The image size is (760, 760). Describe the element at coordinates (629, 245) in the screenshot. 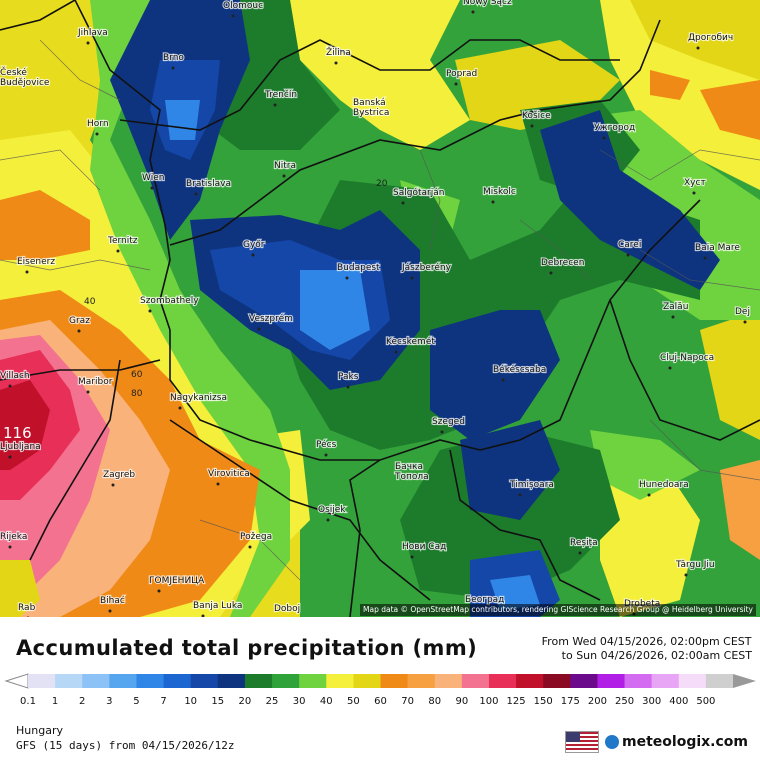

I see `city-label: Carei` at that location.